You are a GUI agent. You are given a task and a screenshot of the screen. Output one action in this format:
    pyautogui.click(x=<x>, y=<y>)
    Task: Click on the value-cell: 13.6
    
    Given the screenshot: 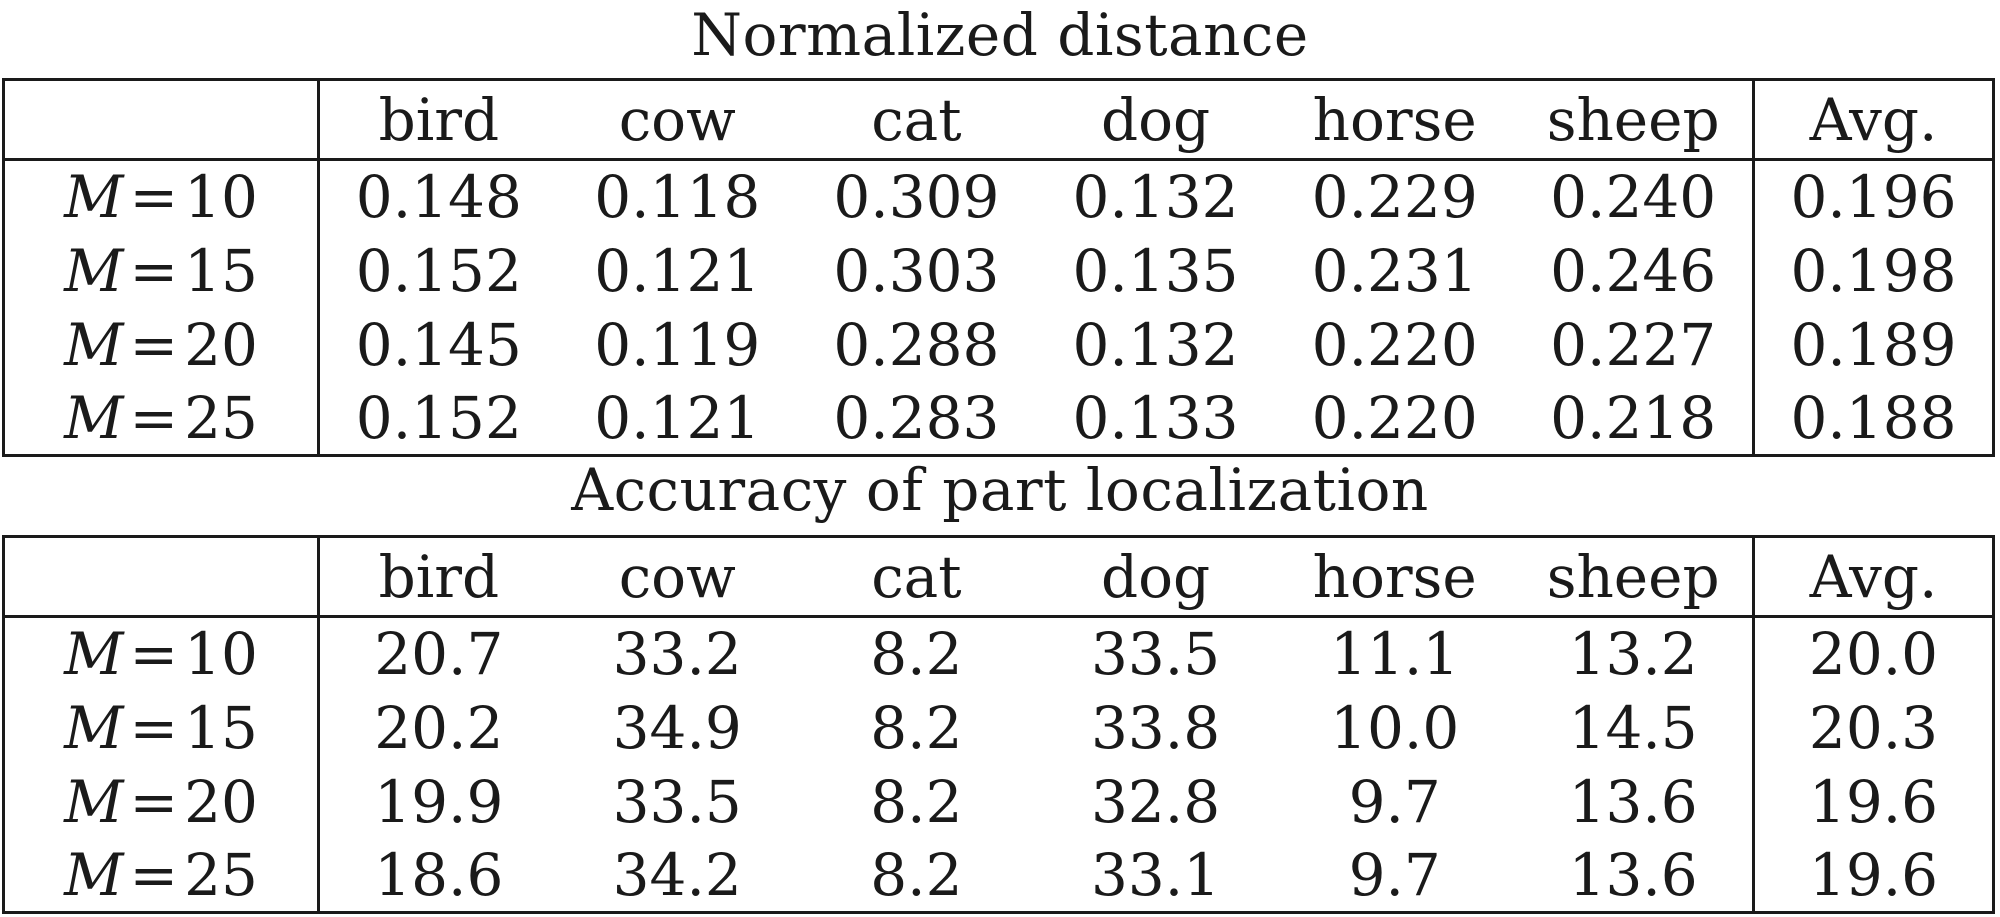 What is the action you would take?
    pyautogui.click(x=1633, y=874)
    